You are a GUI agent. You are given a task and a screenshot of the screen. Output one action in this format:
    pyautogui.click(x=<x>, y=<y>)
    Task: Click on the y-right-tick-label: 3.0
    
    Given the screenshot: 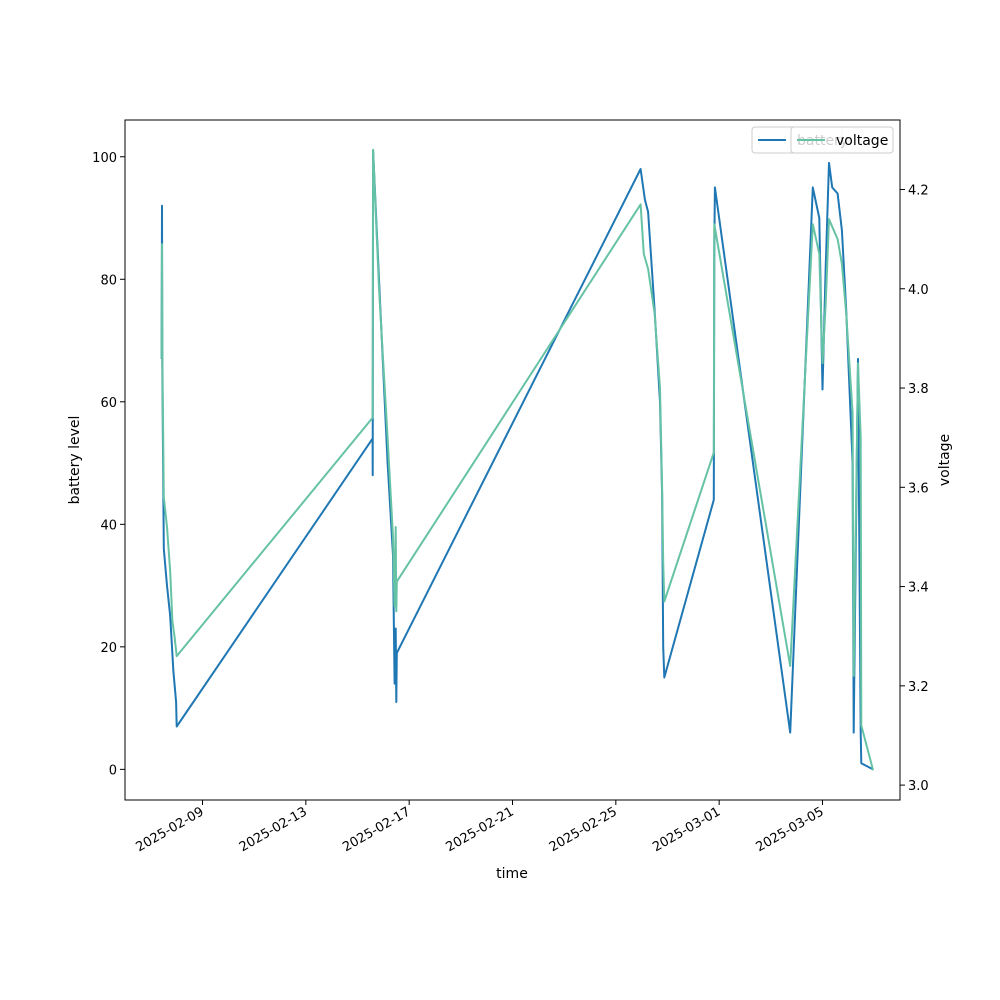 What is the action you would take?
    pyautogui.click(x=918, y=786)
    